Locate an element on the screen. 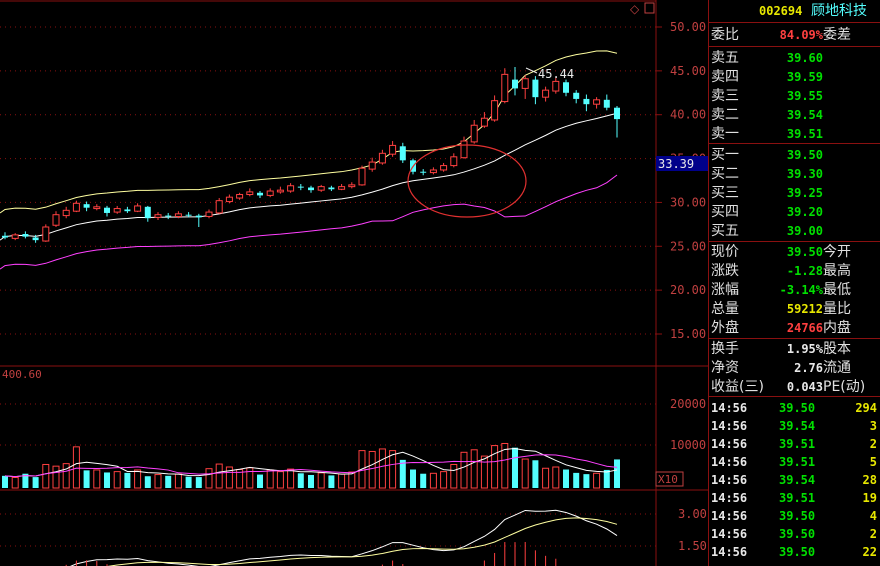  stock-header: 002694 顾地科技 is located at coordinates (794, 11).